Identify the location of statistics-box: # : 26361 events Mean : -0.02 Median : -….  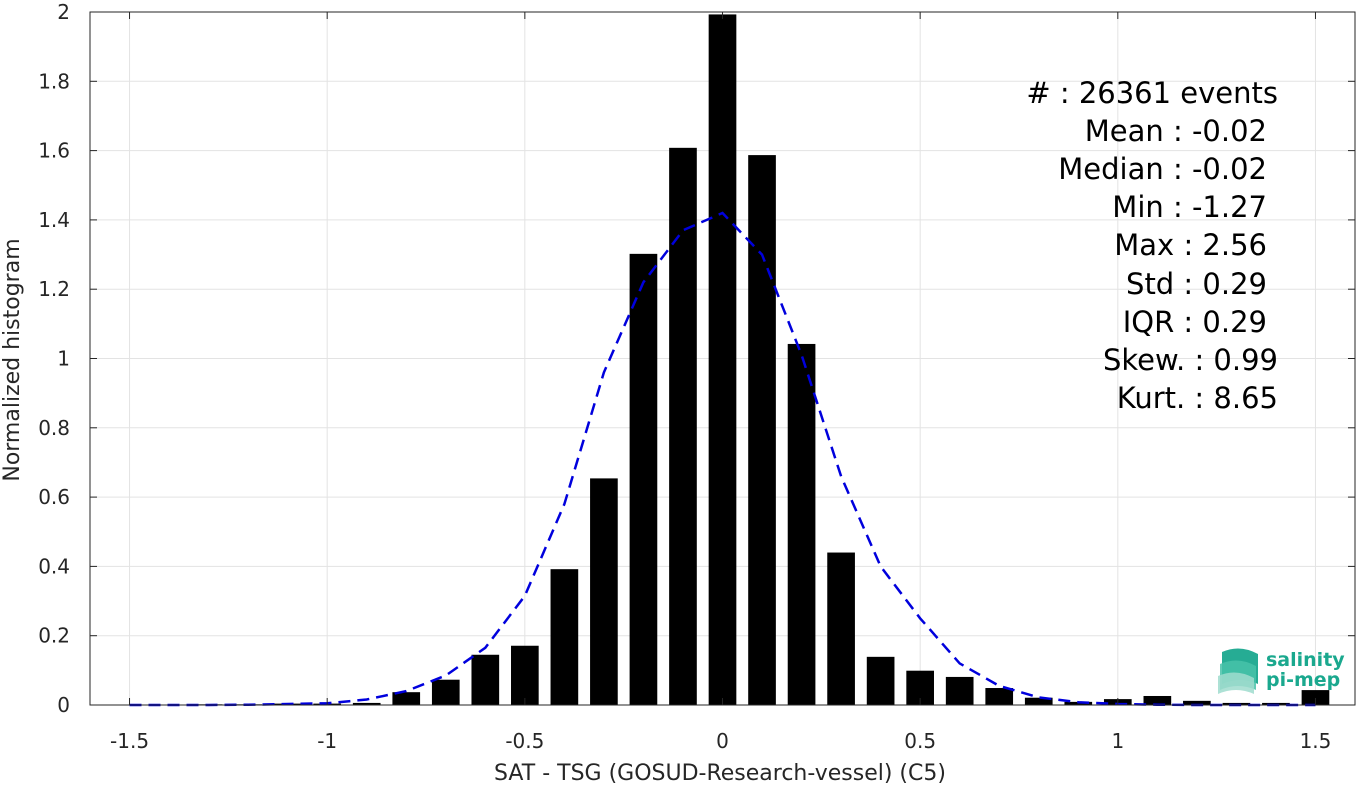
(1152, 245).